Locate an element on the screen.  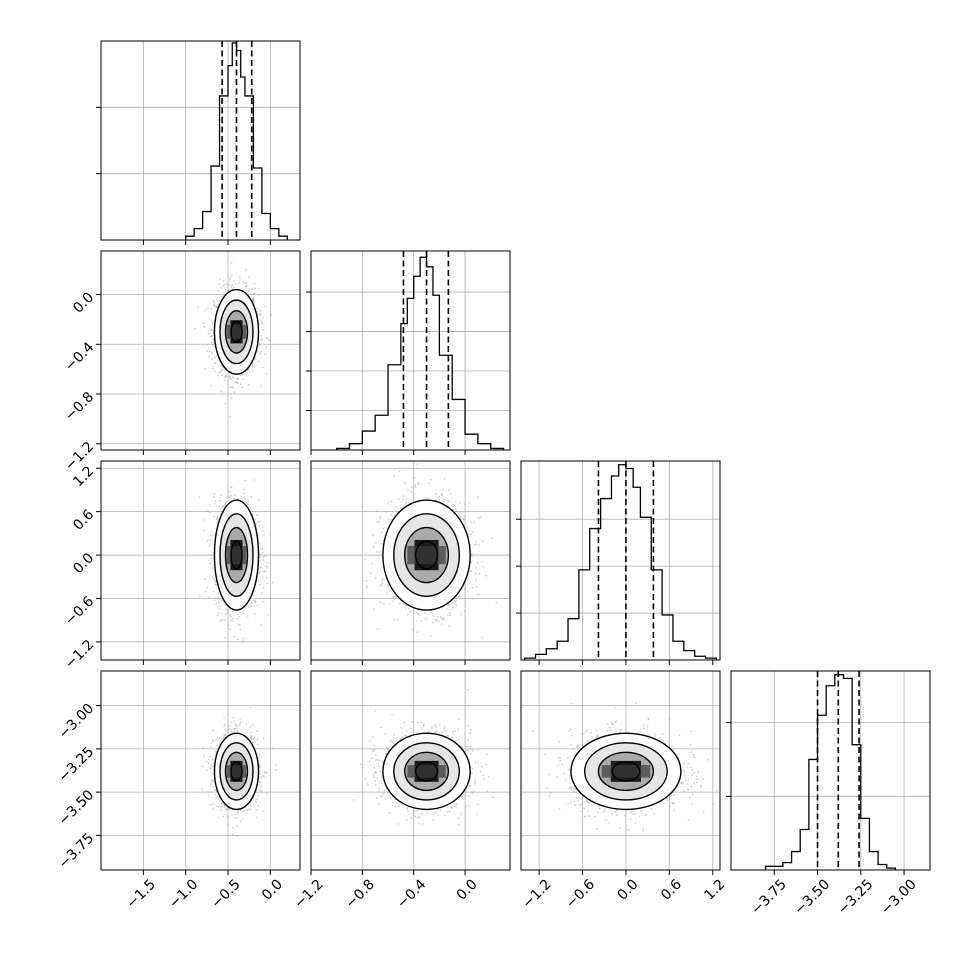
panel-content is located at coordinates (431, 551).